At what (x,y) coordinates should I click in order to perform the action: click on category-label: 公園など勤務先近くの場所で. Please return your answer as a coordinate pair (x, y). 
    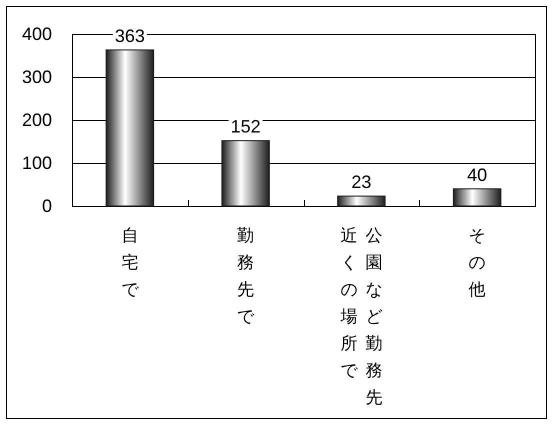
    Looking at the image, I should click on (361, 316).